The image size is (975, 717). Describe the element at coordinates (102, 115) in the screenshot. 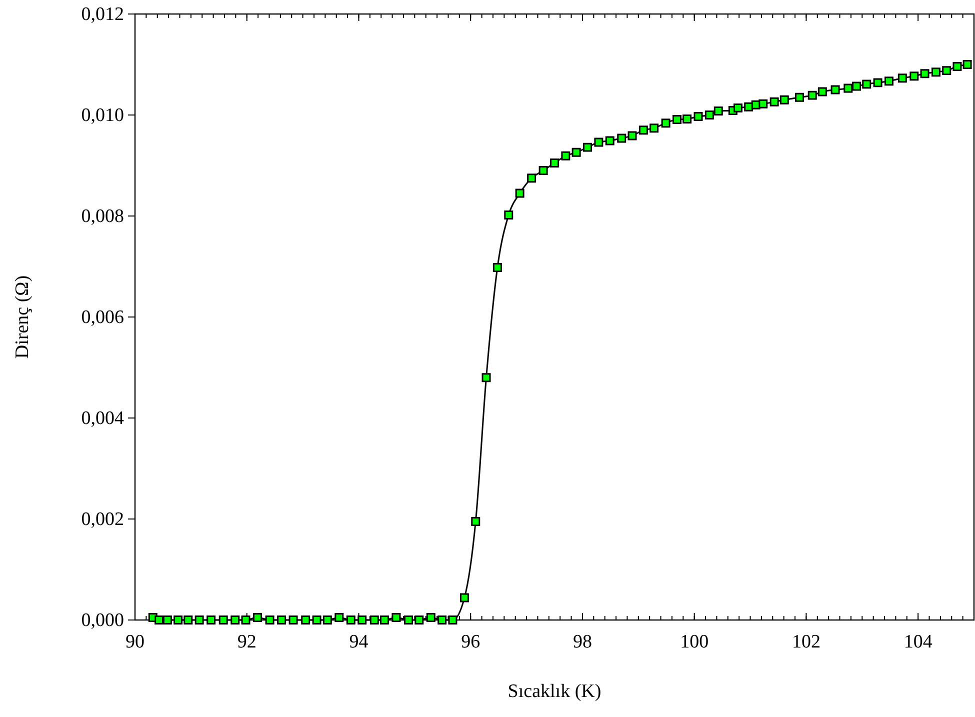

I see `y-tick-label: 0,010` at that location.